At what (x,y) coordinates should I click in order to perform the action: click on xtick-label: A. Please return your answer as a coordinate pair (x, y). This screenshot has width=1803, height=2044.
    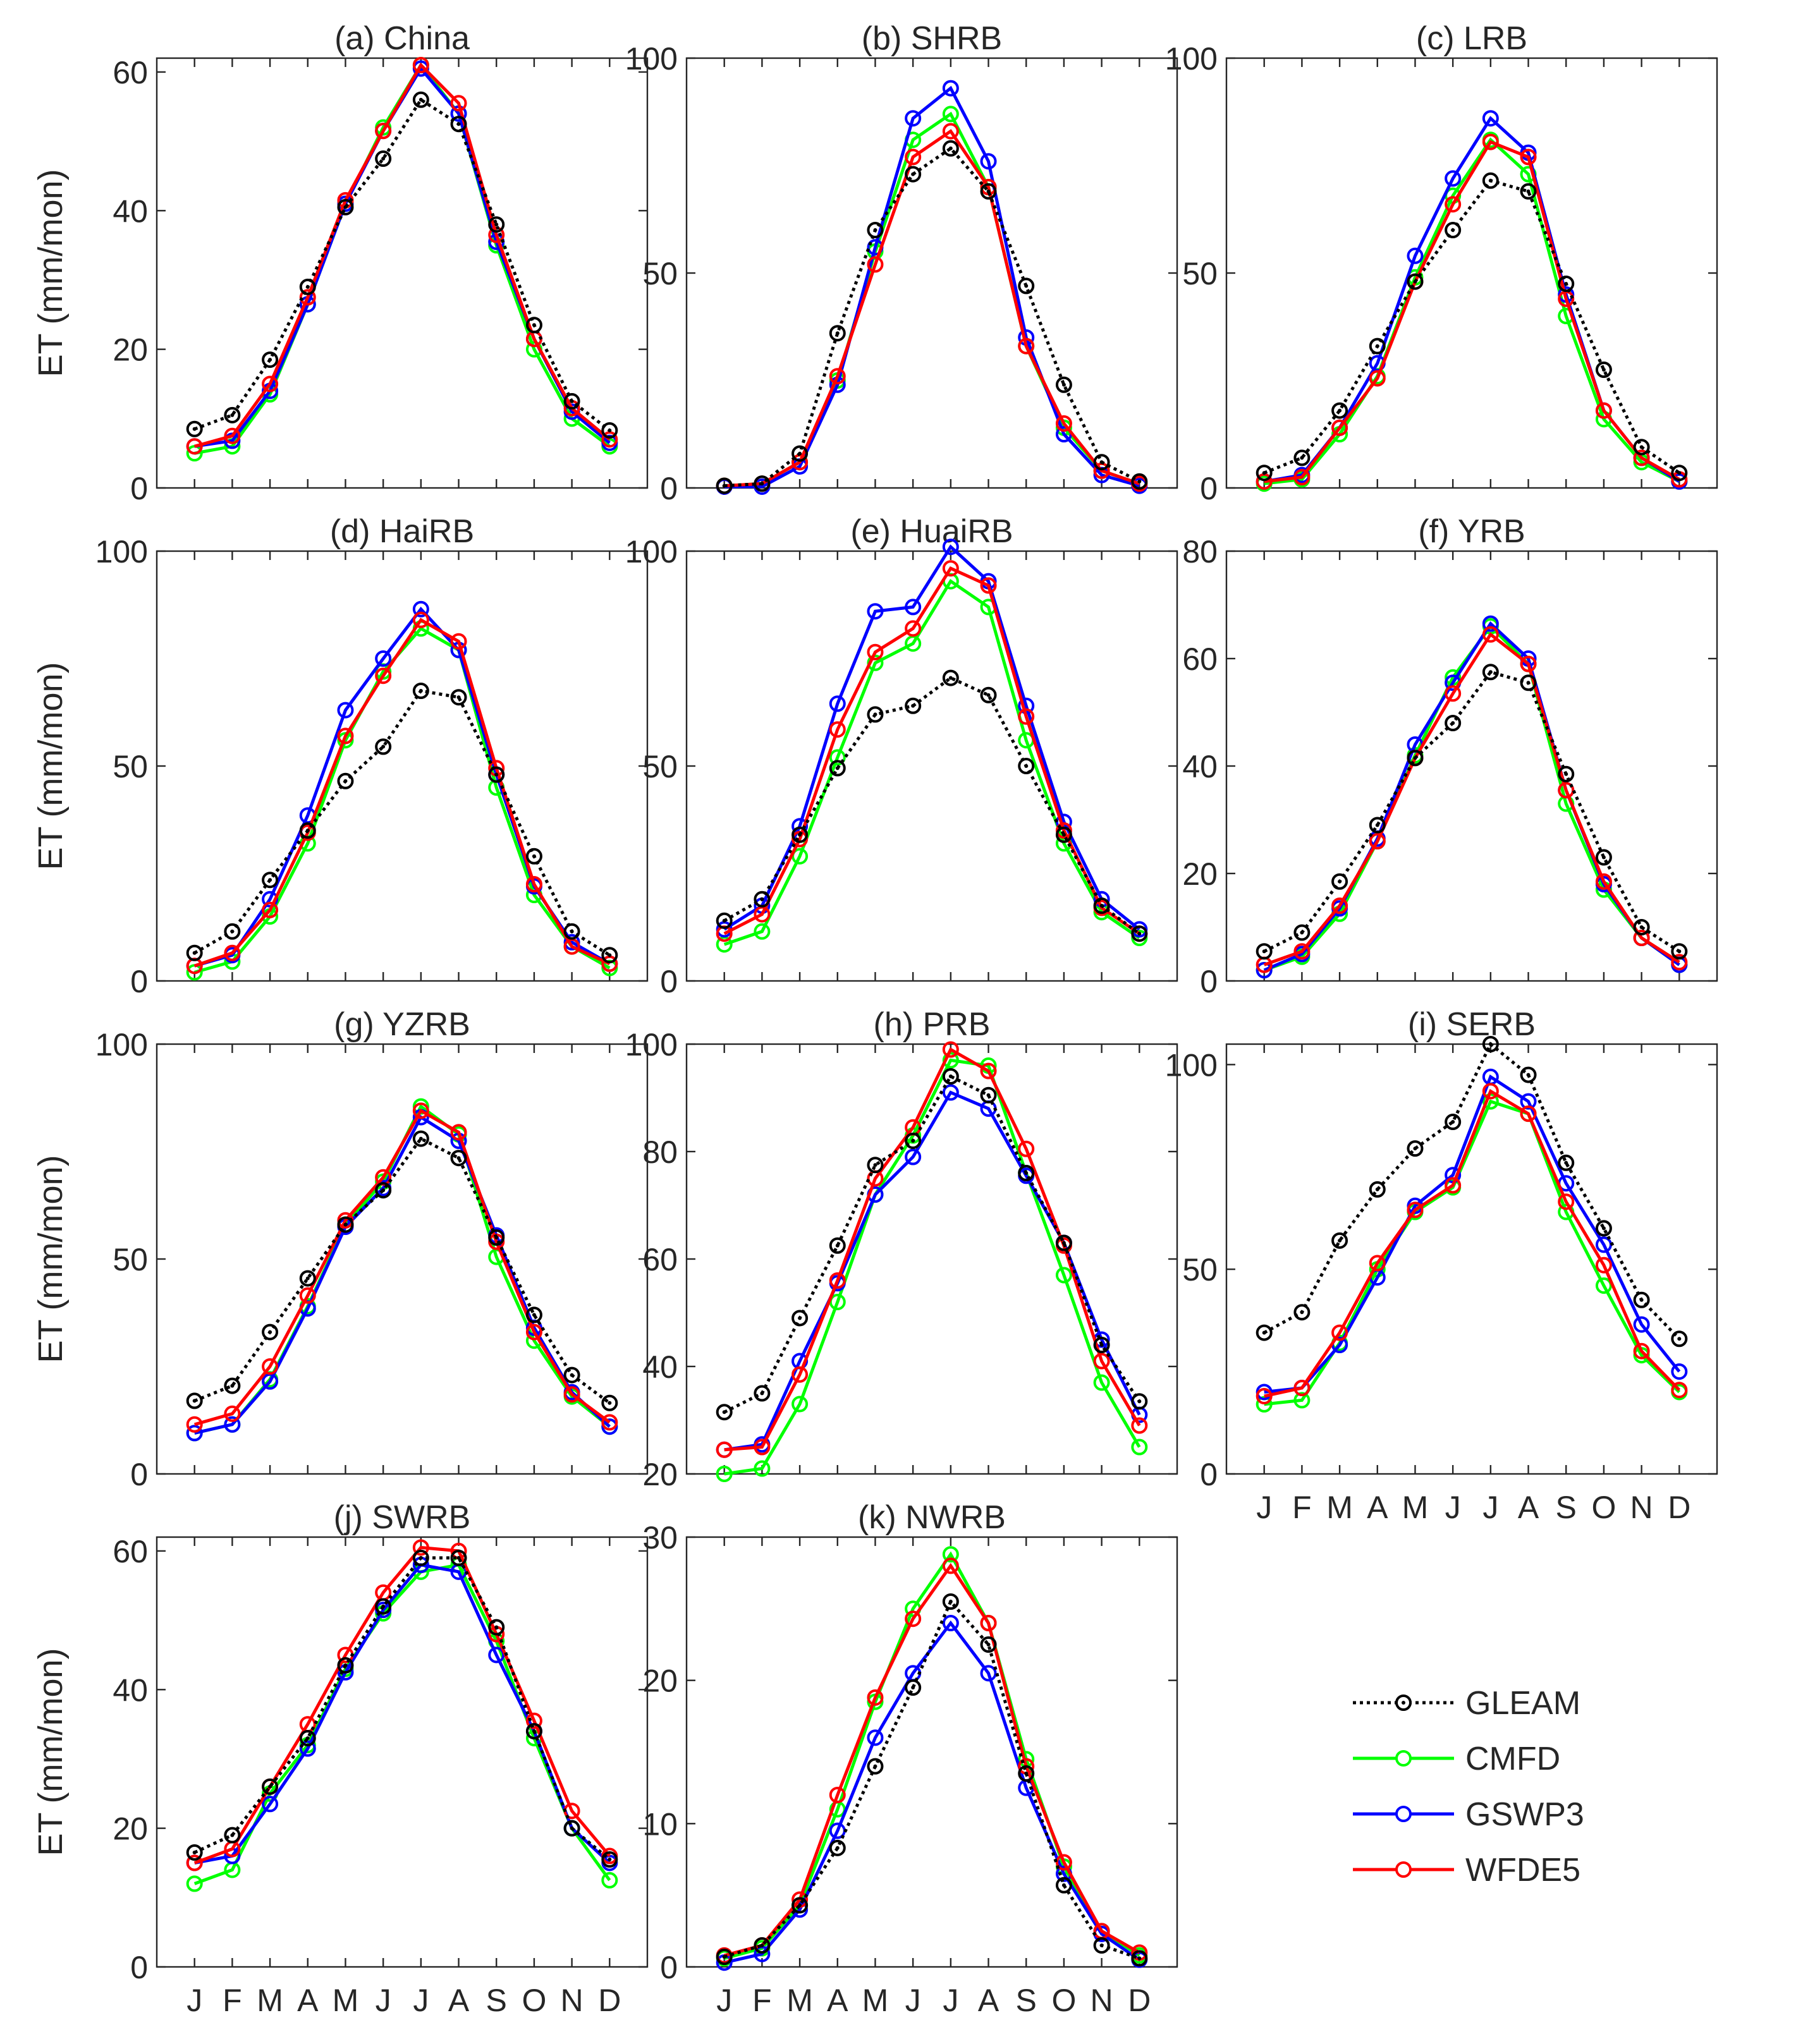
    Looking at the image, I should click on (308, 2001).